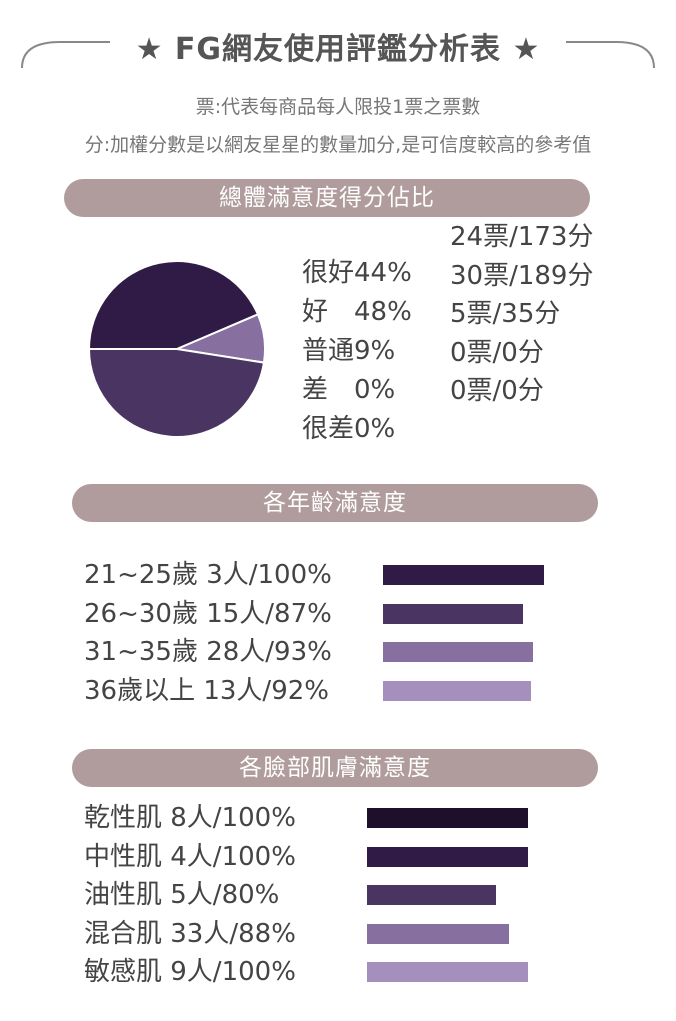  What do you see at coordinates (357, 312) in the screenshot?
I see `legend-good: 好 48%` at bounding box center [357, 312].